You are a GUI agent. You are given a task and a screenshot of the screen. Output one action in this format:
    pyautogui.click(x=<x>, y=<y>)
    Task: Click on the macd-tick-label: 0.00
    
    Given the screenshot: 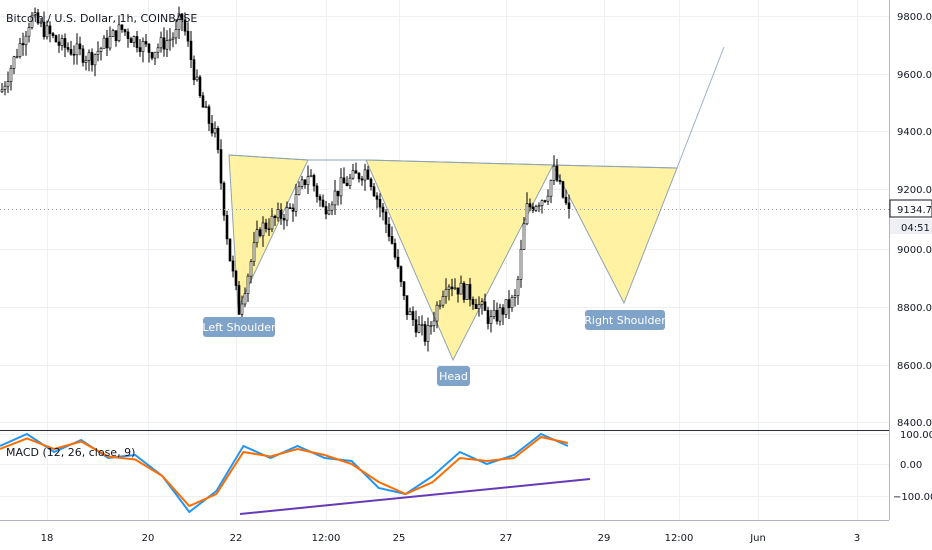 What is the action you would take?
    pyautogui.click(x=911, y=465)
    